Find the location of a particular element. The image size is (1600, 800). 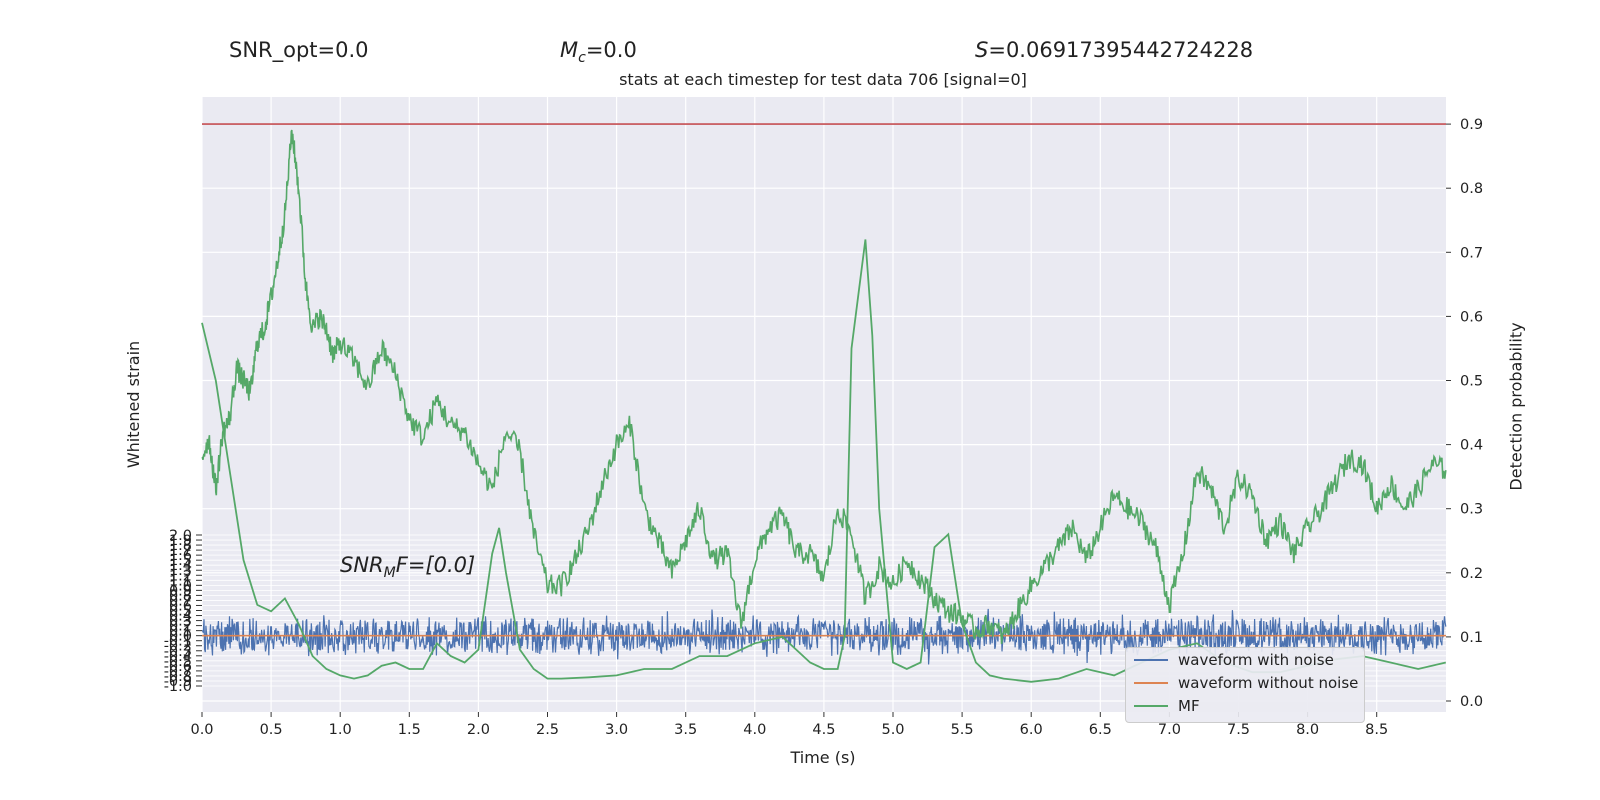

y-left-tick-label: -0.2 is located at coordinates (178, 647).